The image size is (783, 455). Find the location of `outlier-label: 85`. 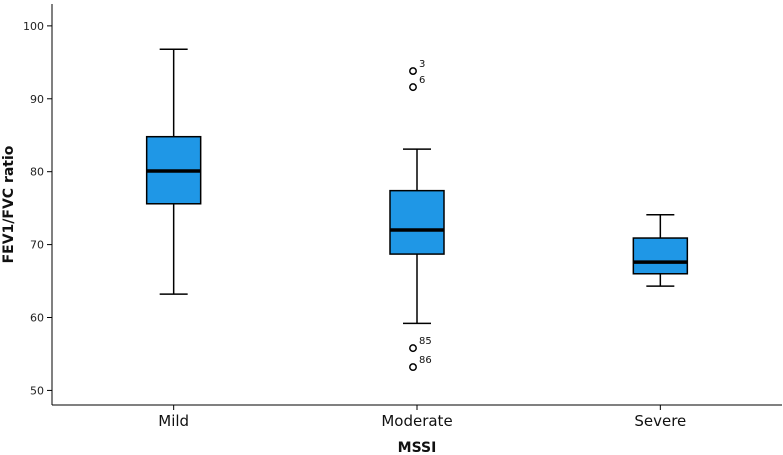

outlier-label: 85 is located at coordinates (425, 341).